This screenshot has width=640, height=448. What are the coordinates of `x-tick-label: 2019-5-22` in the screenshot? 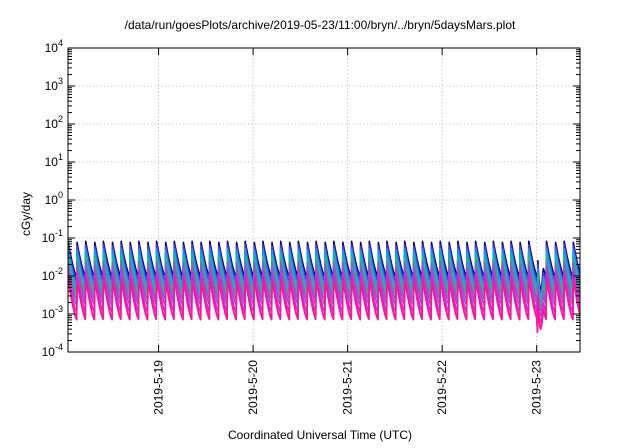 It's located at (442, 387).